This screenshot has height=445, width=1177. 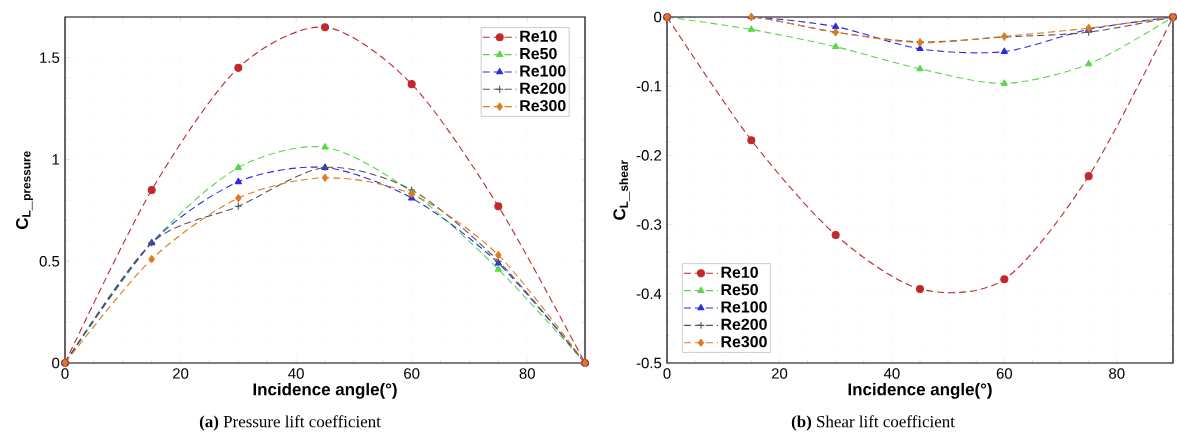 I want to click on y-tick-label: -0.3, so click(x=649, y=224).